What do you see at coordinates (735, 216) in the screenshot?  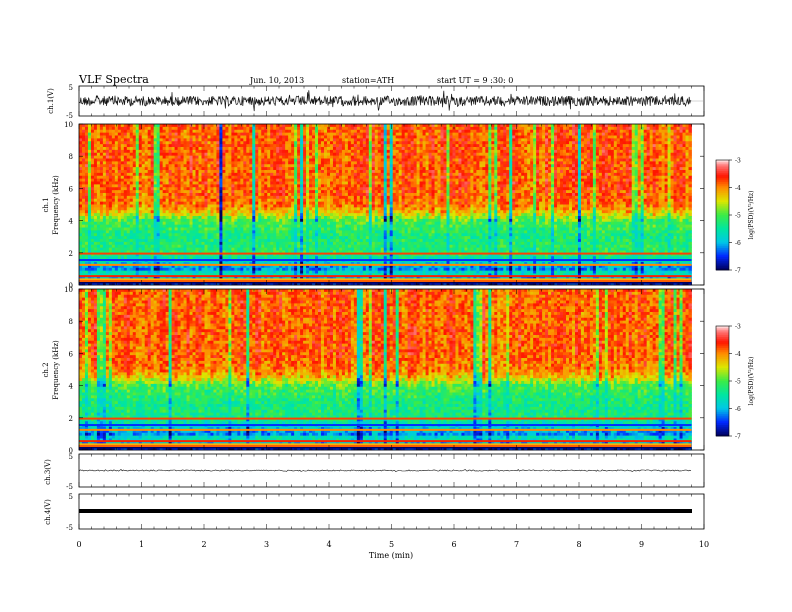 I see `ch1-colorbar: -3 -4 -5 -6 -7 log(PSD)(V²/Hz)` at bounding box center [735, 216].